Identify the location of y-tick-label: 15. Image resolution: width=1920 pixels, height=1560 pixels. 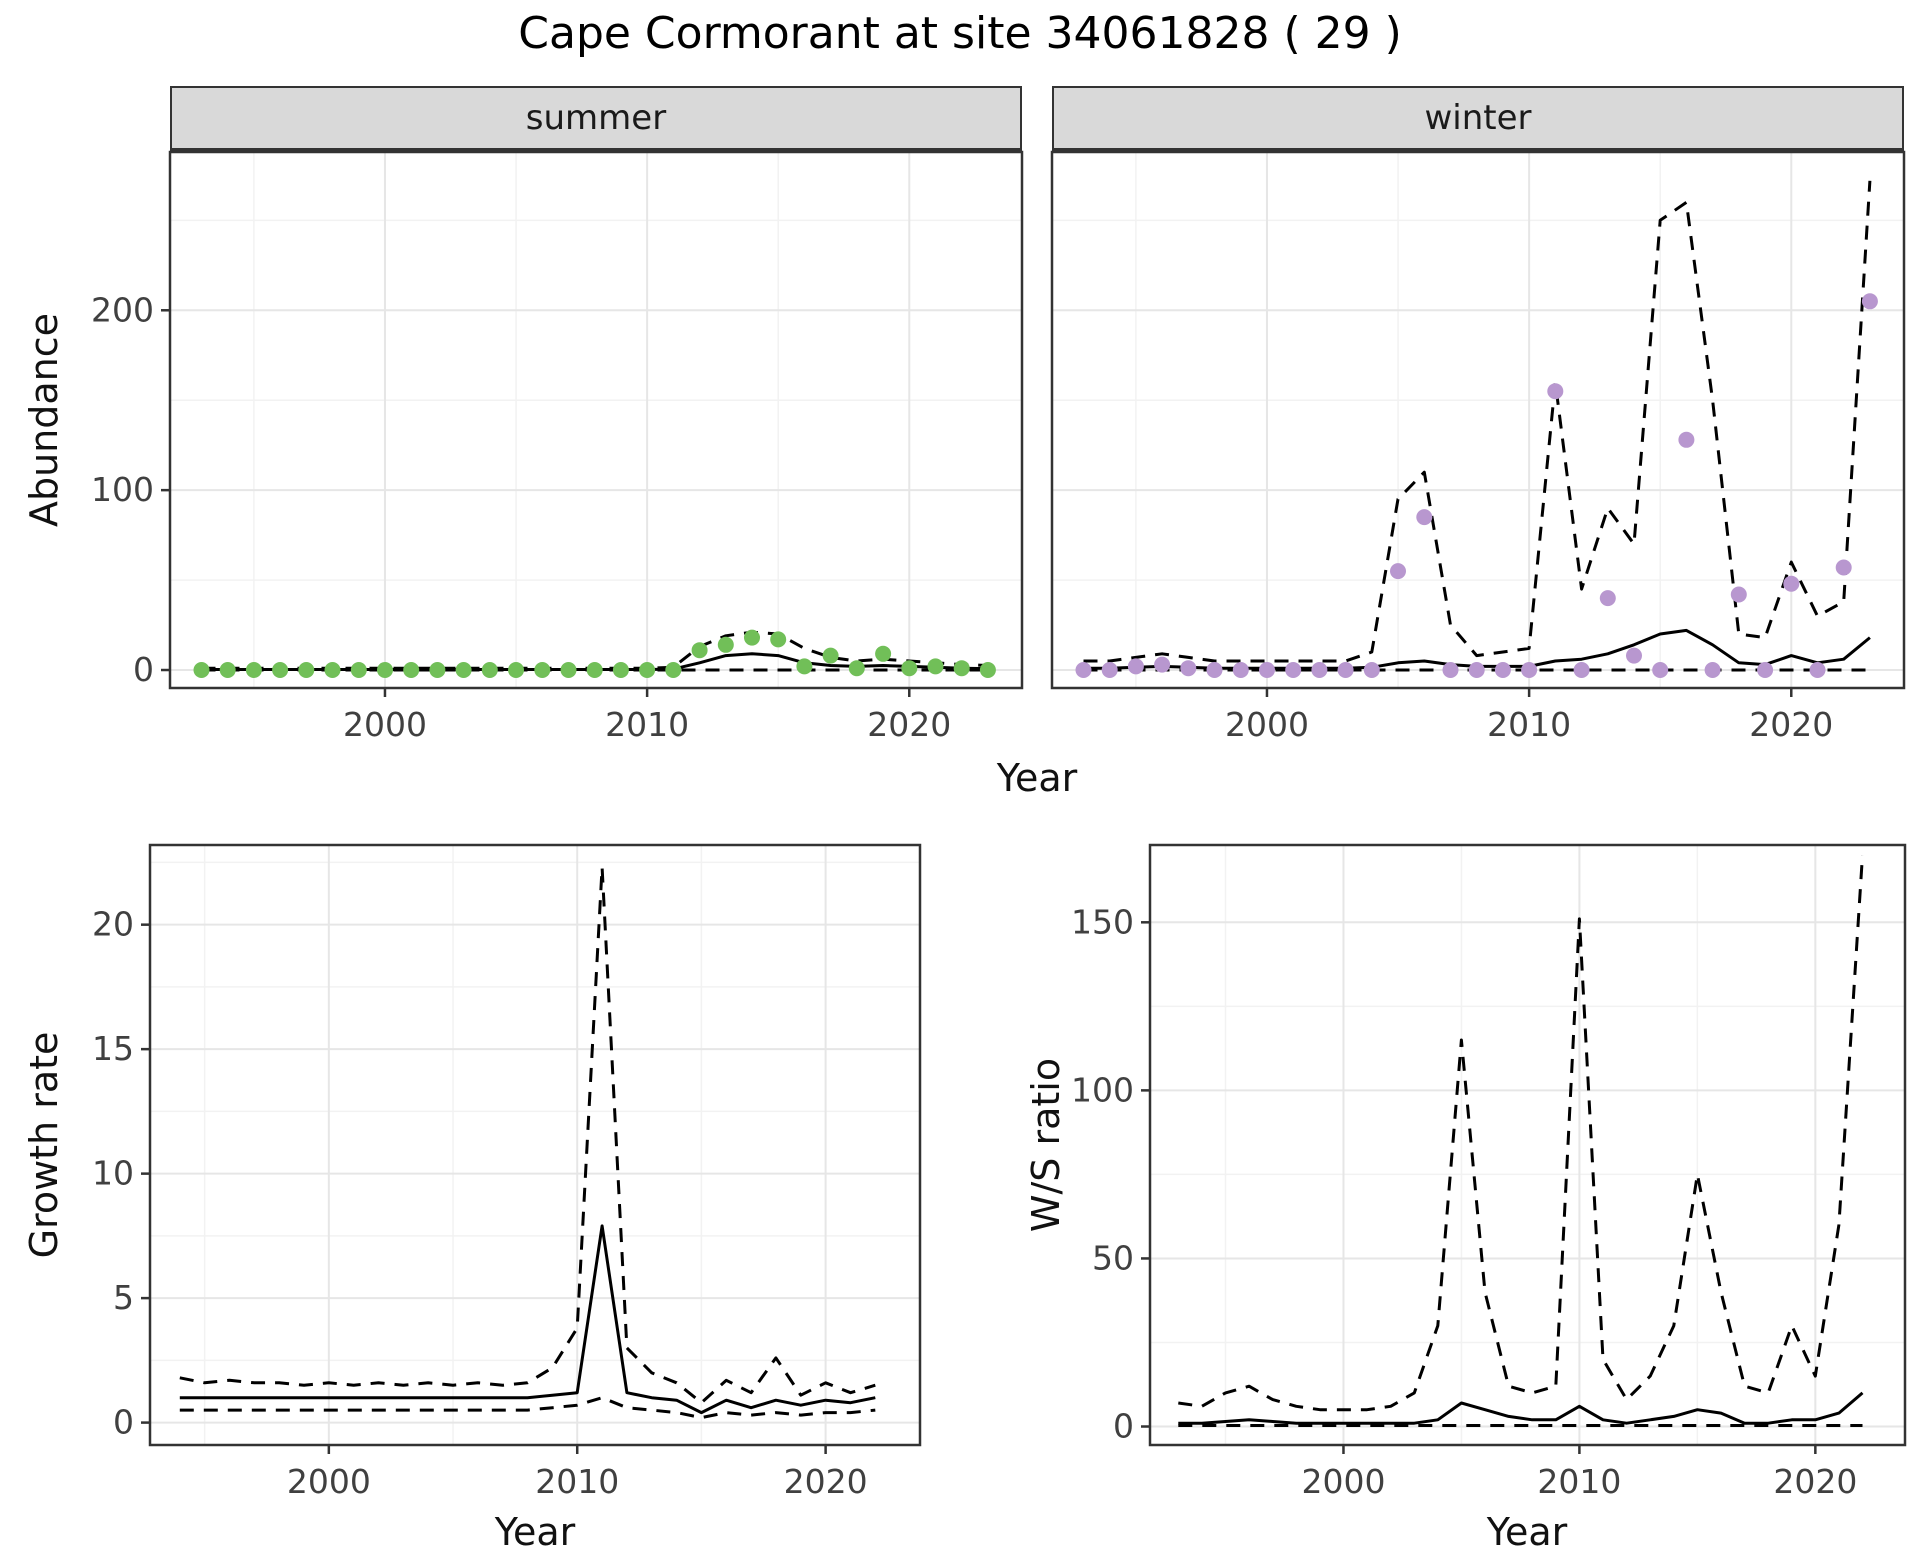
(113, 1048).